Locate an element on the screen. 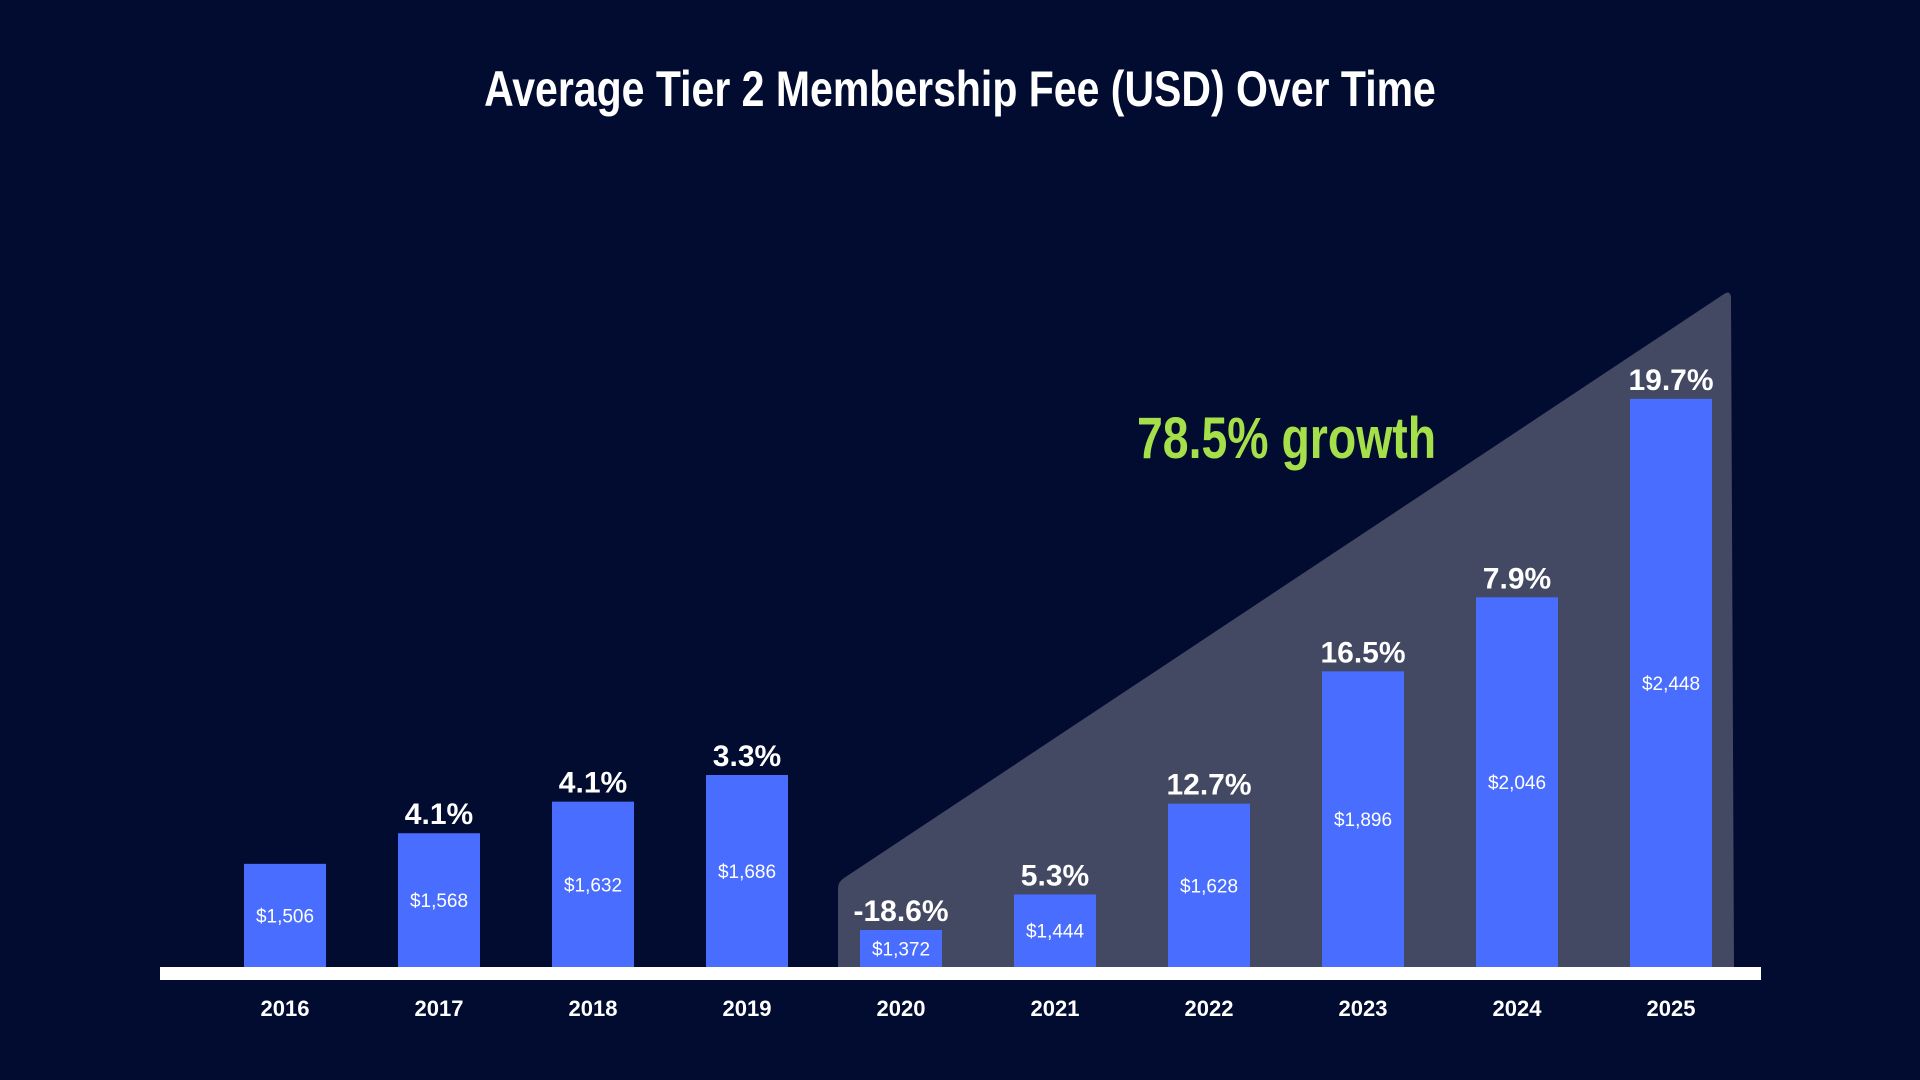 The height and width of the screenshot is (1080, 1920). value-label: $2,448 is located at coordinates (1671, 684).